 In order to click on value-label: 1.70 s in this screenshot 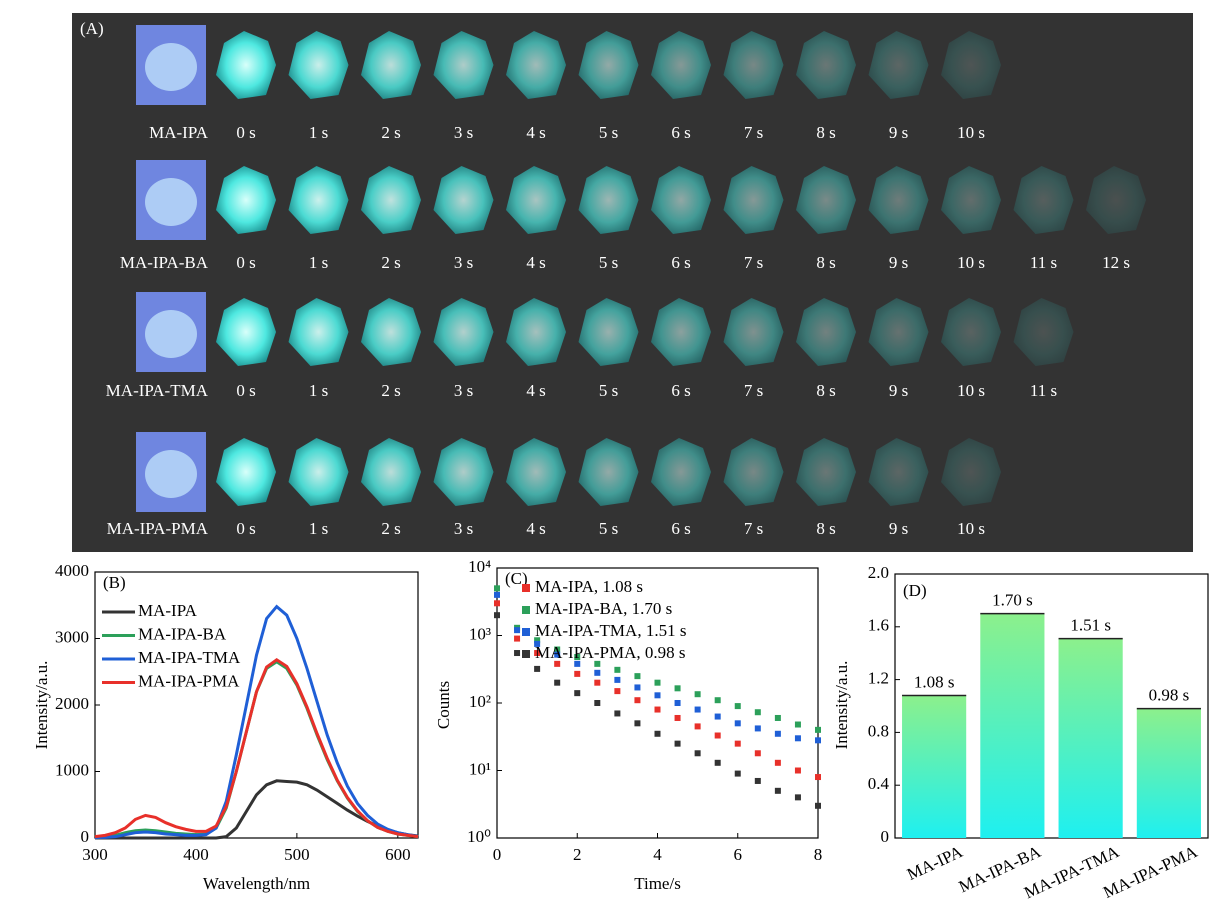, I will do `click(1012, 600)`.